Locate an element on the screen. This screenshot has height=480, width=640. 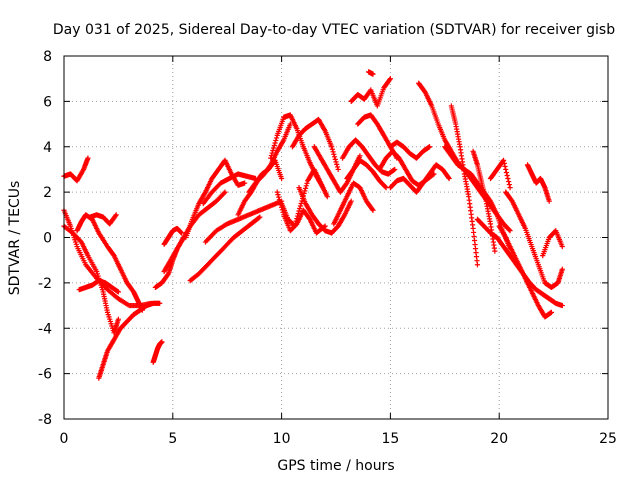
x-tick-label: 20 is located at coordinates (499, 439).